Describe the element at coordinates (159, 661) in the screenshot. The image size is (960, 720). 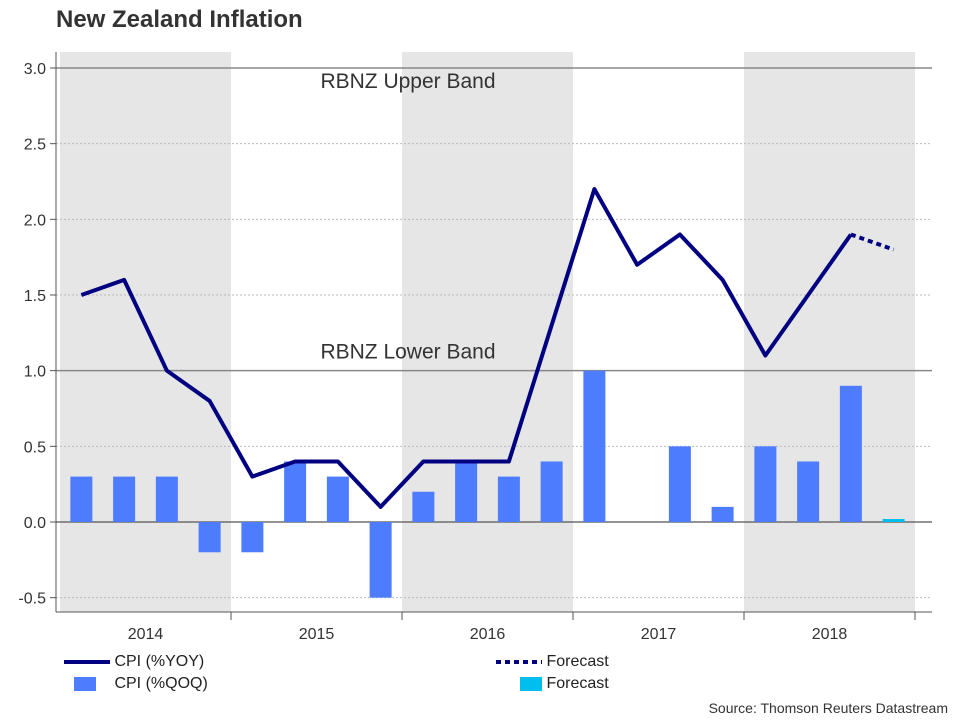
I see `legend-label-yoy: CPI (%YOY)` at that location.